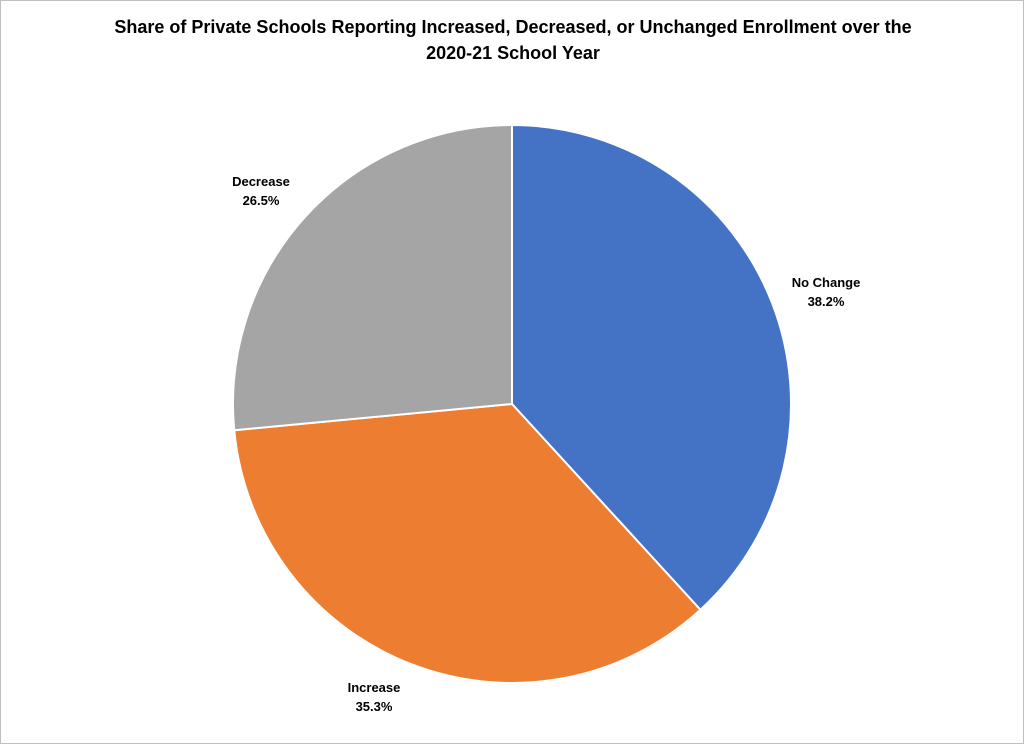 The width and height of the screenshot is (1024, 744). What do you see at coordinates (826, 282) in the screenshot?
I see `slice-label-name: No Change` at bounding box center [826, 282].